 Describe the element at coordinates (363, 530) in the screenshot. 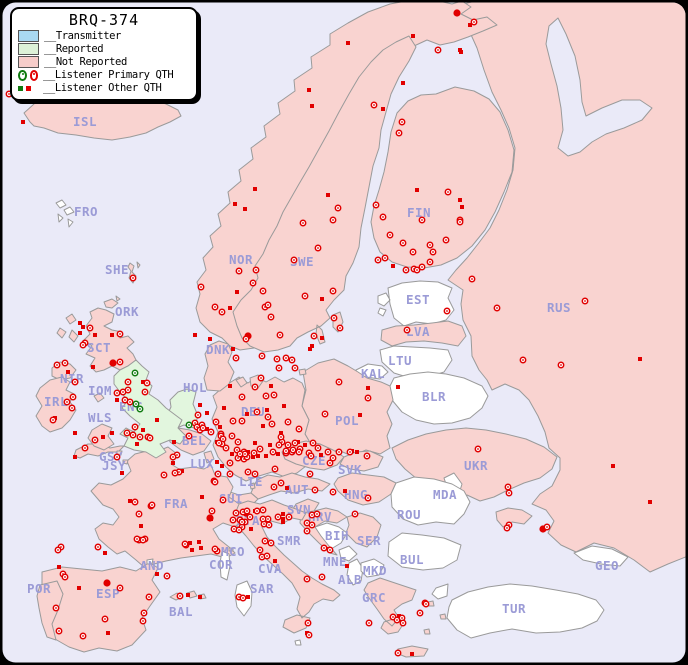

I see `country-ser` at that location.